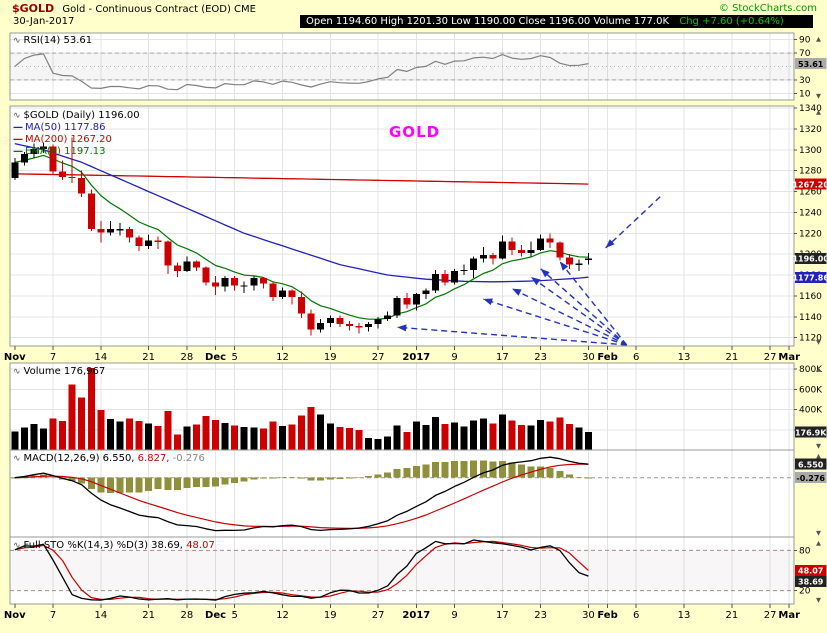 The height and width of the screenshot is (633, 827). I want to click on svg-text: 12, so click(282, 357).